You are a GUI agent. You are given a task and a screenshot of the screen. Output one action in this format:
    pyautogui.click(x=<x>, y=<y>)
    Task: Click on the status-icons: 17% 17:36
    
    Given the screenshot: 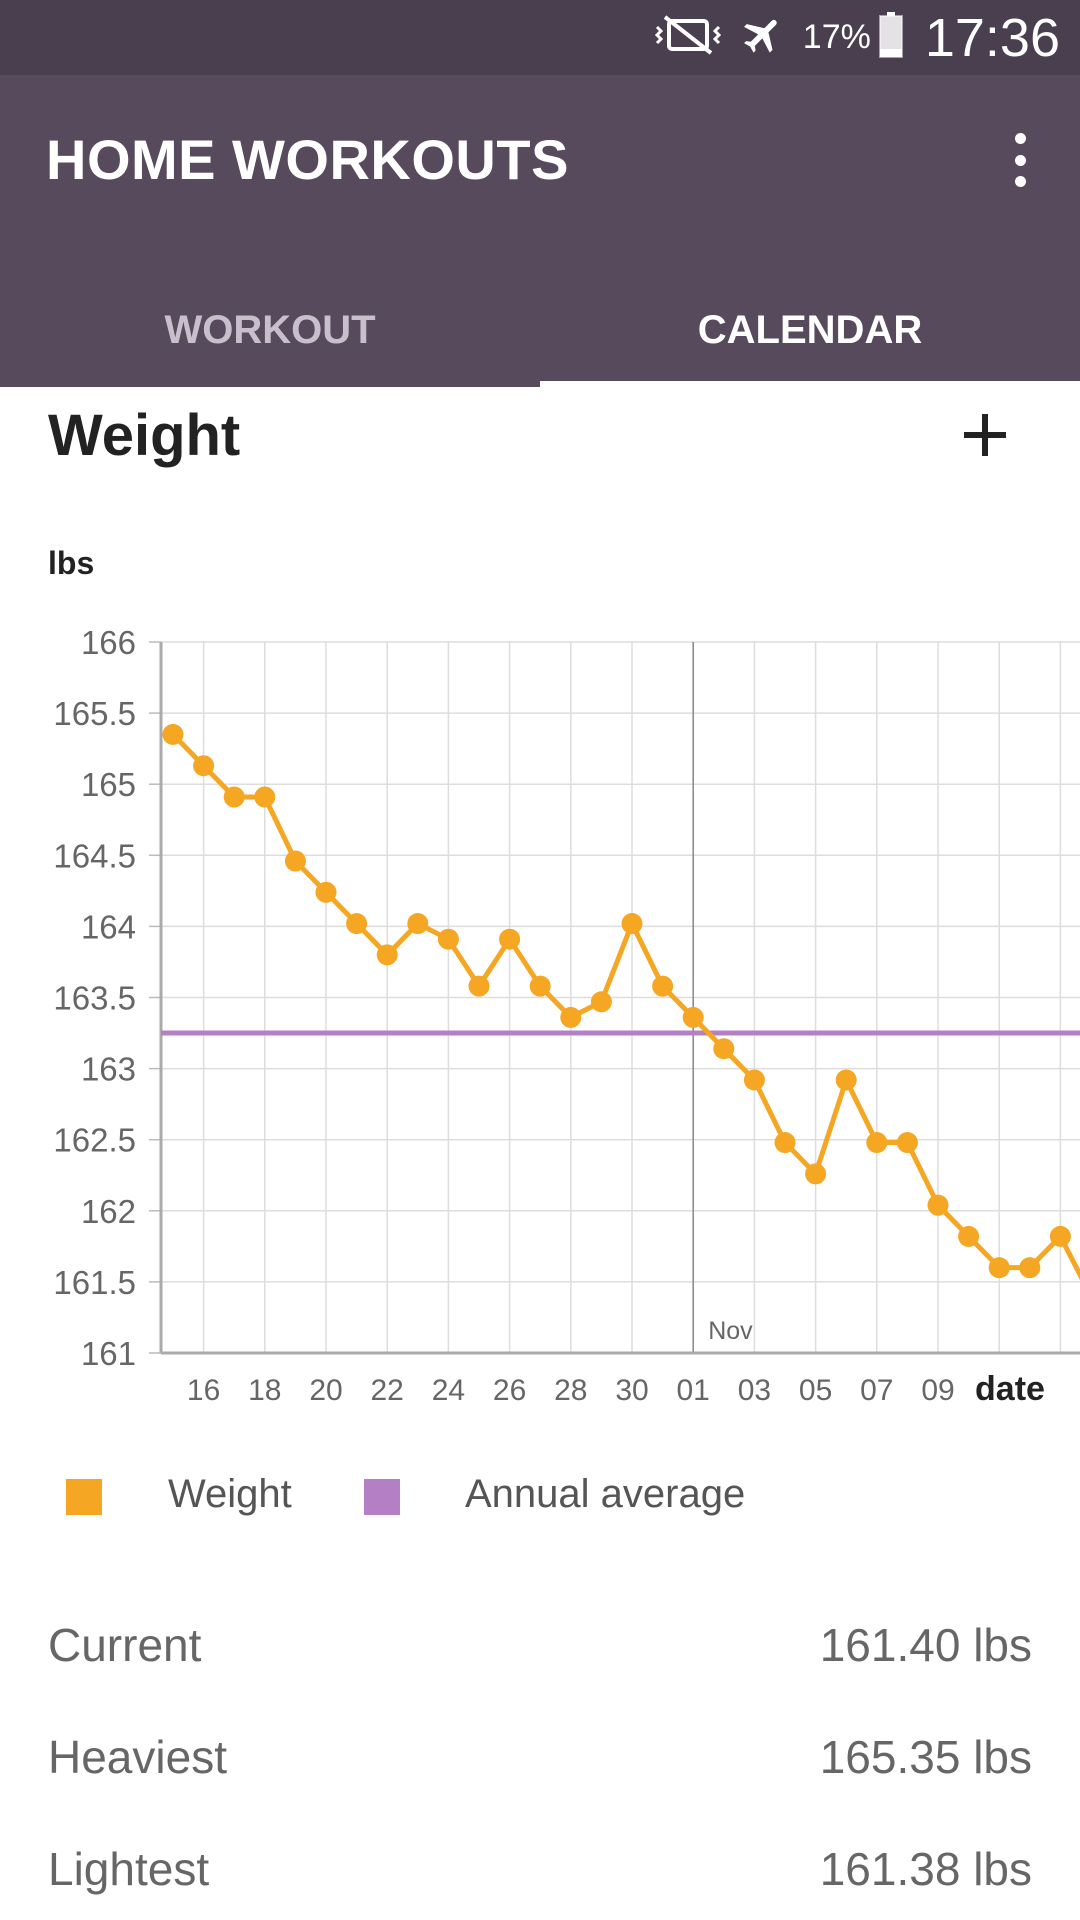 What is the action you would take?
    pyautogui.click(x=856, y=37)
    